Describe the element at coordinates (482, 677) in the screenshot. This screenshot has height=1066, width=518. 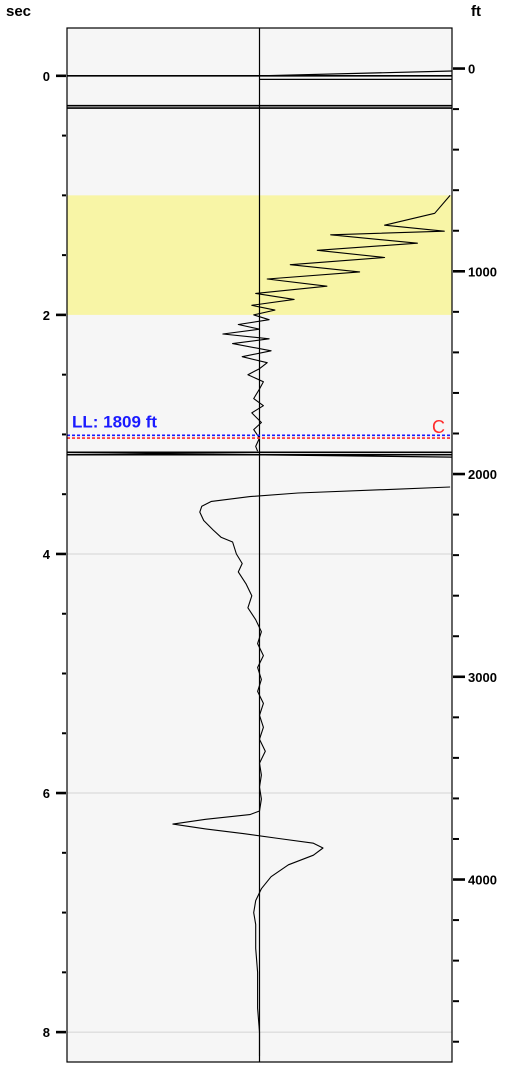
I see `right-axis-tick-label: 3000` at that location.